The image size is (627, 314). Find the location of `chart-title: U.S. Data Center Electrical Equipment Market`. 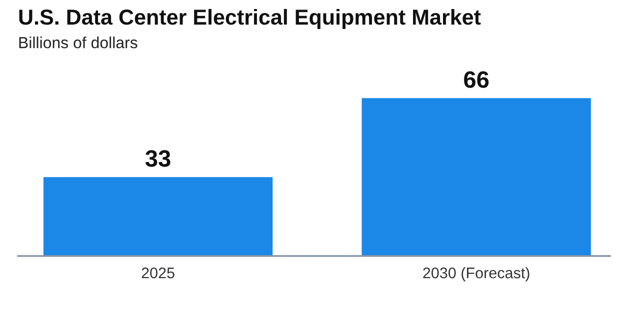

chart-title: U.S. Data Center Electrical Equipment Market is located at coordinates (250, 19).